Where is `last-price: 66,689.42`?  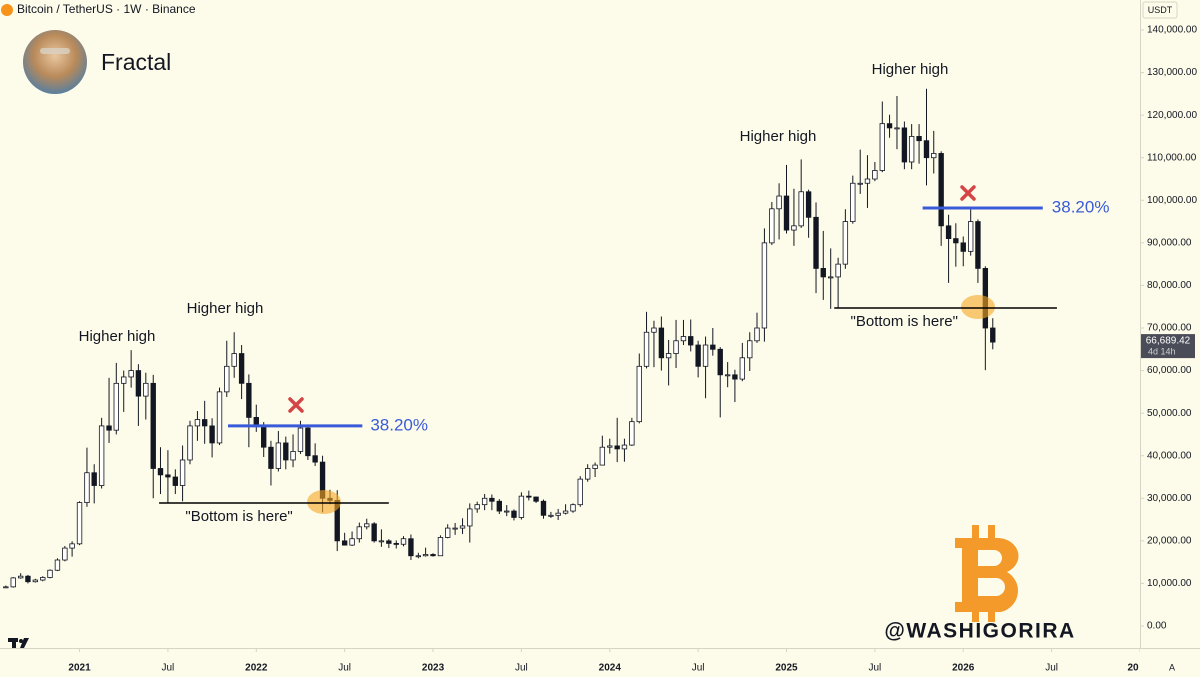 last-price: 66,689.42 is located at coordinates (1168, 341).